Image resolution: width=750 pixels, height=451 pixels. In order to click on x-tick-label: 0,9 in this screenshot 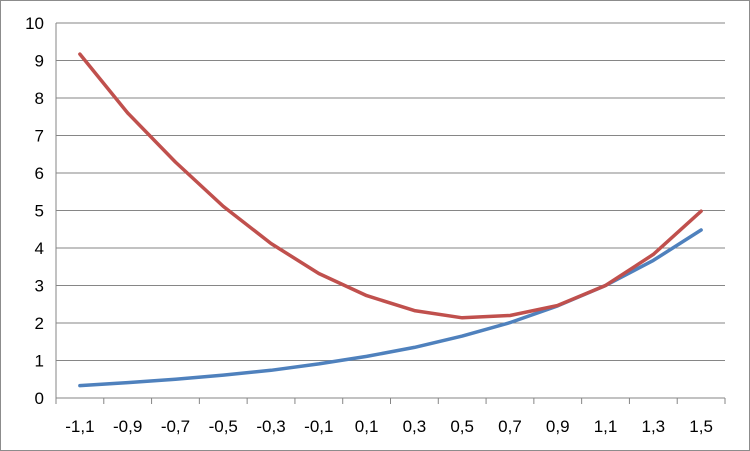, I will do `click(558, 426)`.